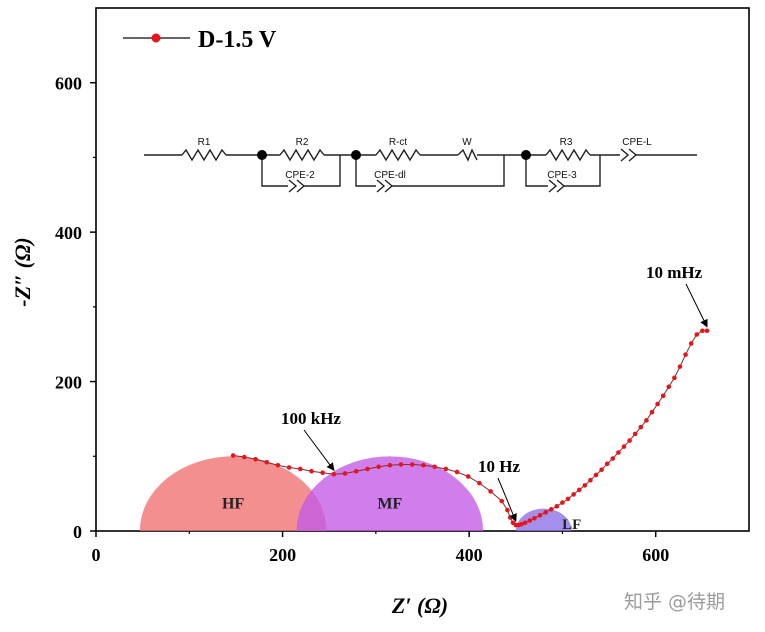 The image size is (765, 632). I want to click on y-tick-label: 0, so click(77, 532).